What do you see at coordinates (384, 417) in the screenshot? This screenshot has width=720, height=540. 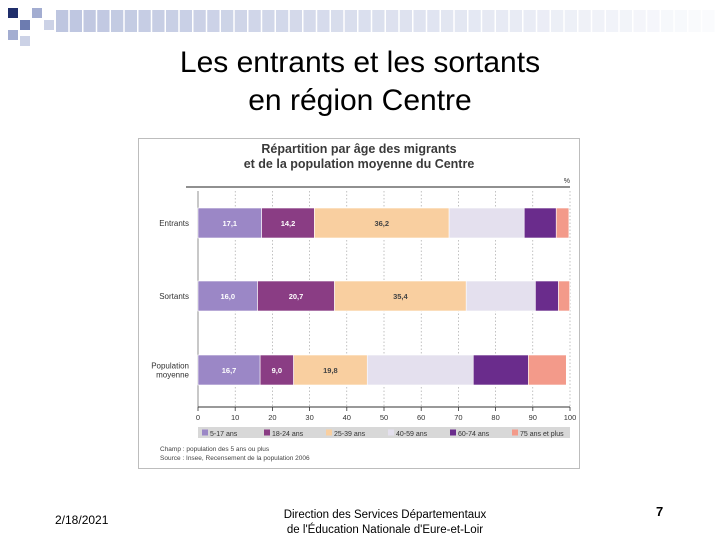 I see `x-tick-label-50: 50` at bounding box center [384, 417].